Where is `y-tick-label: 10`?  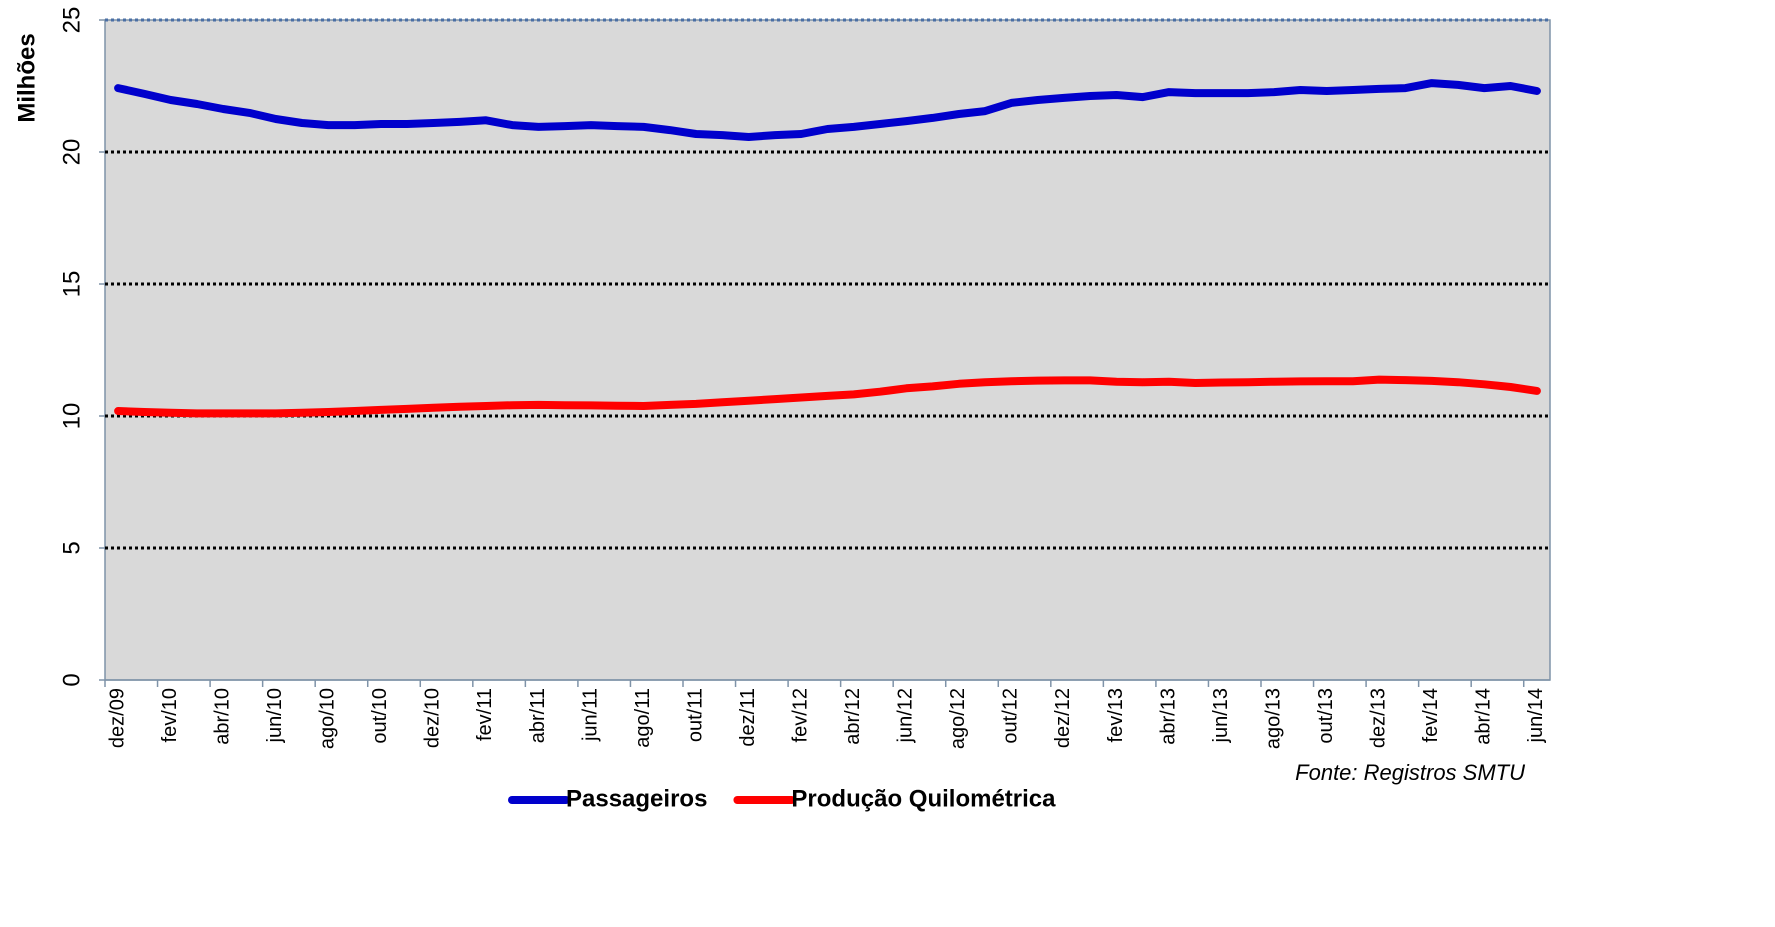 y-tick-label: 10 is located at coordinates (71, 416).